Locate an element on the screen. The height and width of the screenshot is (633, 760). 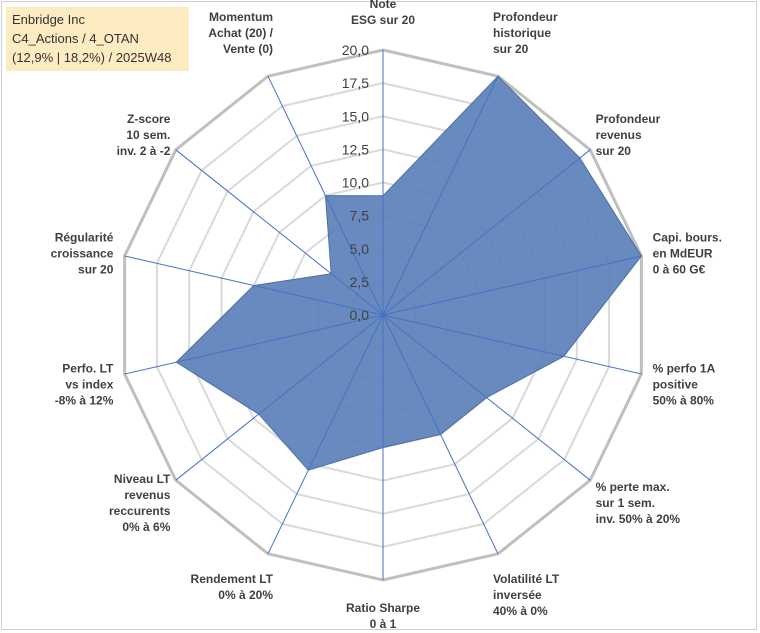
category-label-line: 0% à 20% is located at coordinates (245, 595).